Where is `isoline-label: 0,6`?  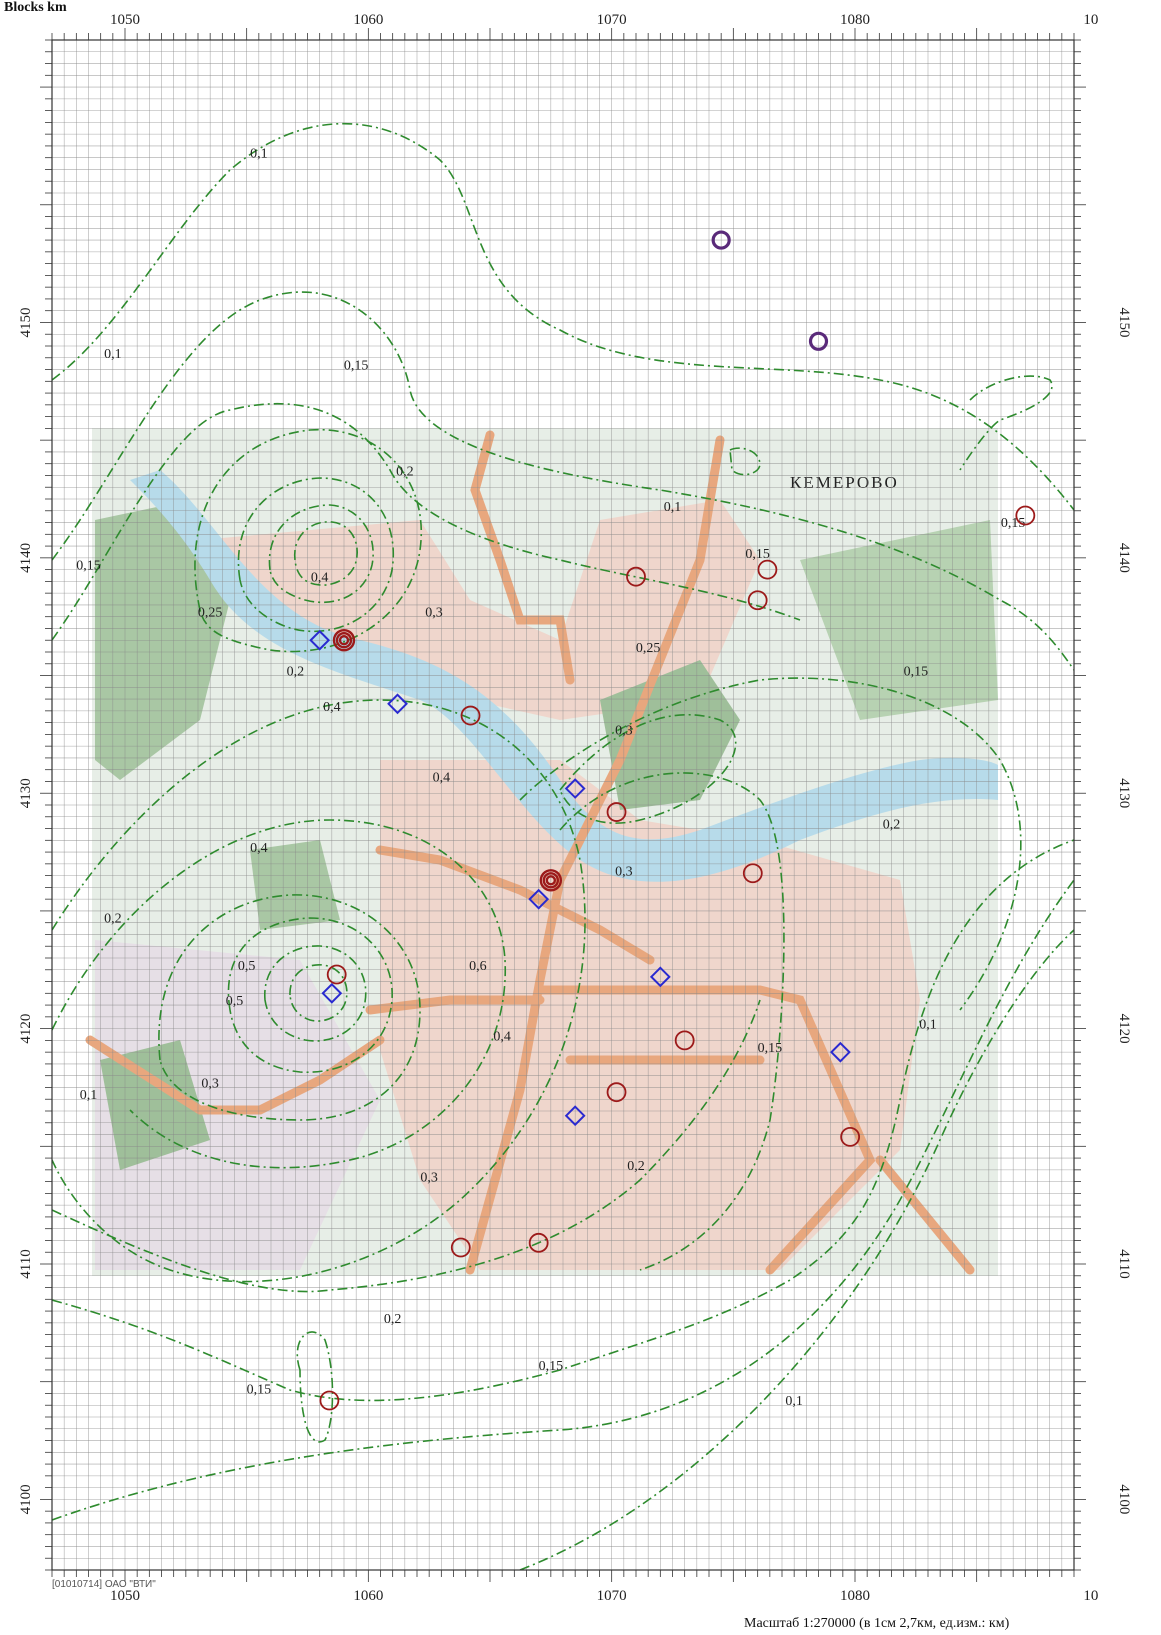
isoline-label: 0,6 is located at coordinates (478, 966).